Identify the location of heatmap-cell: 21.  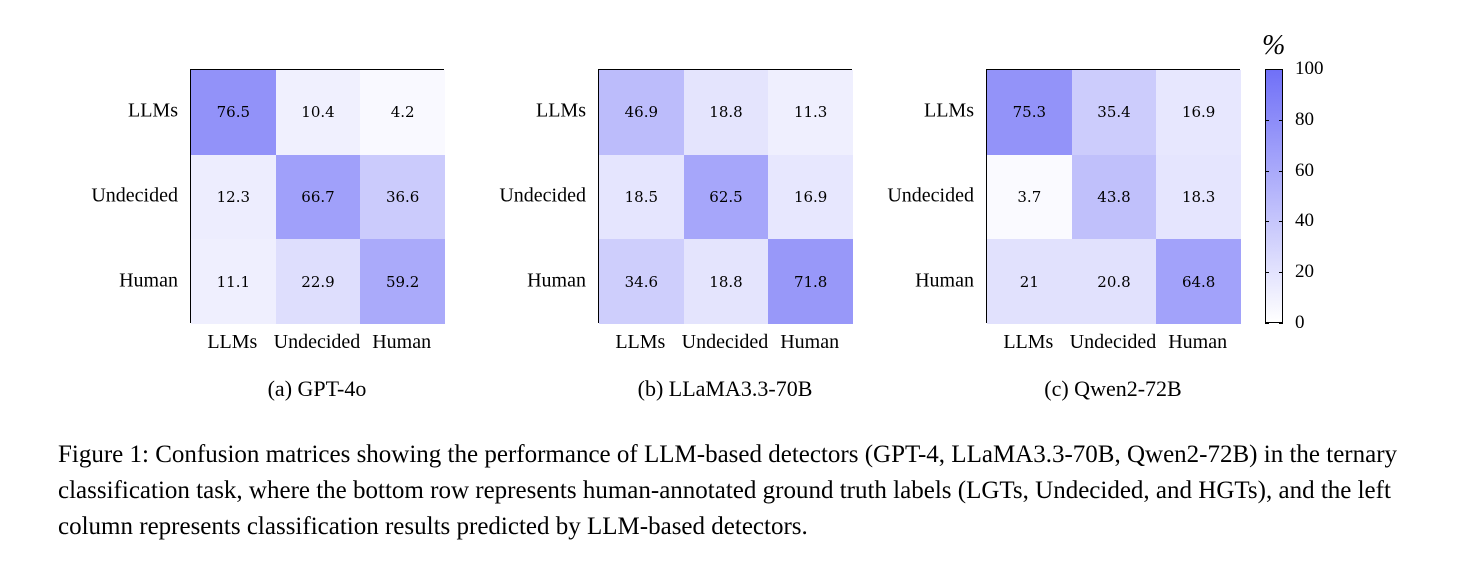
(1029, 281).